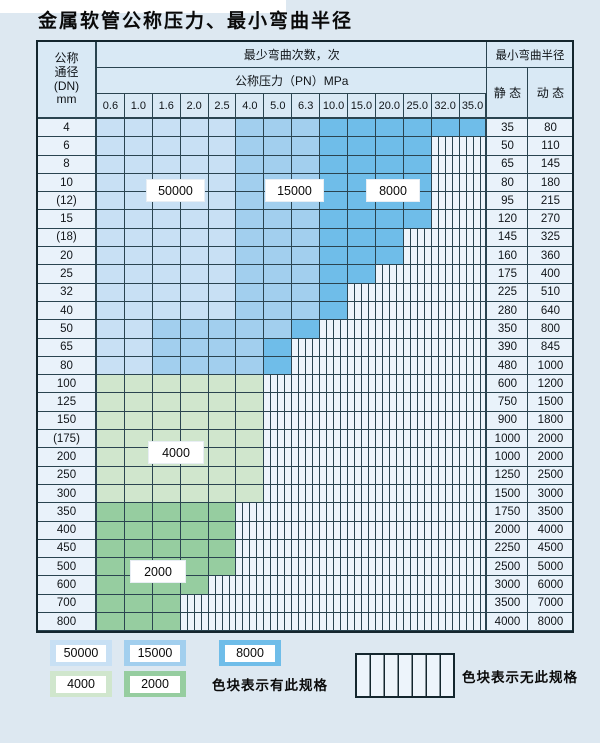 Image resolution: width=600 pixels, height=743 pixels. I want to click on legend-swatch-8000: 8000, so click(250, 653).